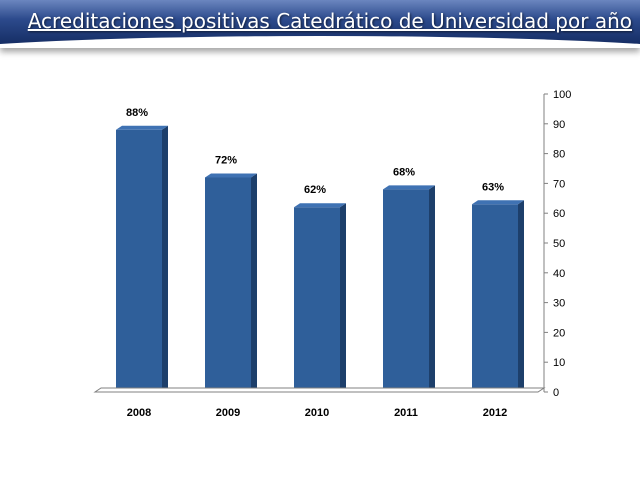 The height and width of the screenshot is (480, 640). Describe the element at coordinates (228, 413) in the screenshot. I see `x-tick-label: 2009` at that location.